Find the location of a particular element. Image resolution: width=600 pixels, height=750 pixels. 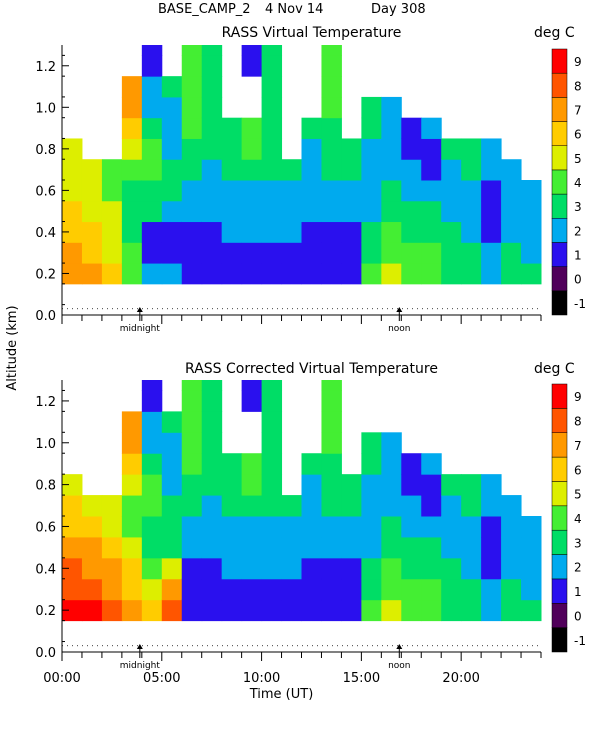

y-tick-label: 0.0 is located at coordinates (45, 316).